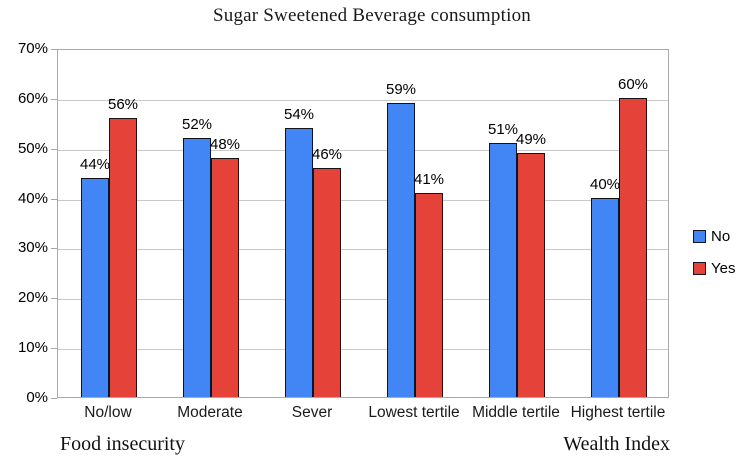 The width and height of the screenshot is (744, 466). What do you see at coordinates (605, 184) in the screenshot?
I see `bar-value-label: 40%` at bounding box center [605, 184].